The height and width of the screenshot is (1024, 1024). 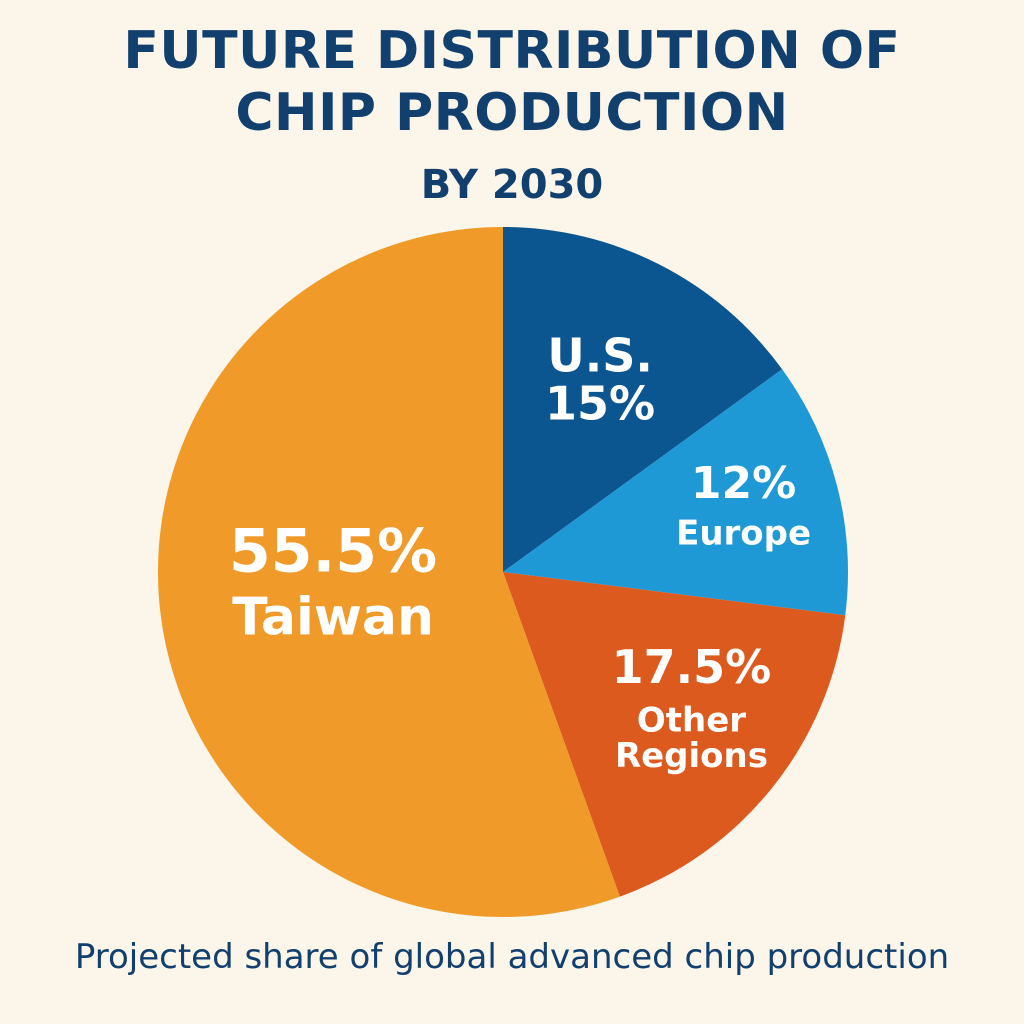 What do you see at coordinates (692, 667) in the screenshot?
I see `slice-value-label-other-regions: 17.5%` at bounding box center [692, 667].